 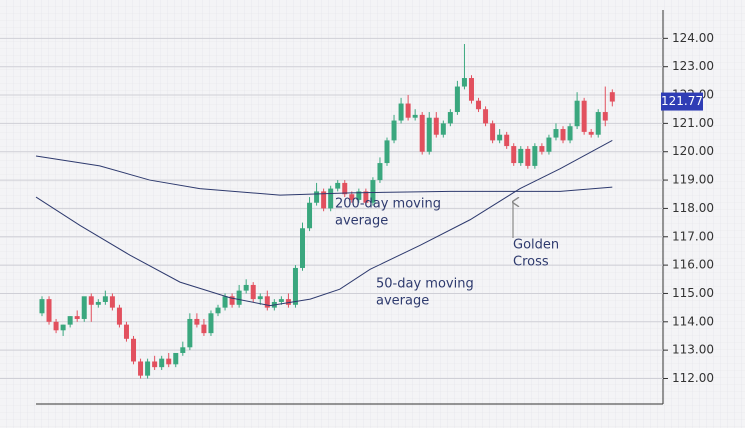 I want to click on annotation: Golden, so click(x=536, y=245).